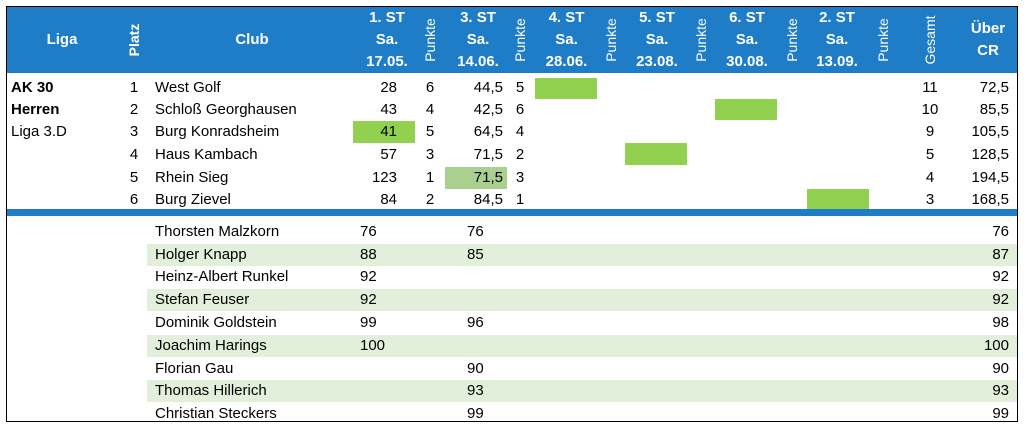 Image resolution: width=1024 pixels, height=428 pixels. I want to click on round2-header: 3. ST Sa. 14.06., so click(478, 39).